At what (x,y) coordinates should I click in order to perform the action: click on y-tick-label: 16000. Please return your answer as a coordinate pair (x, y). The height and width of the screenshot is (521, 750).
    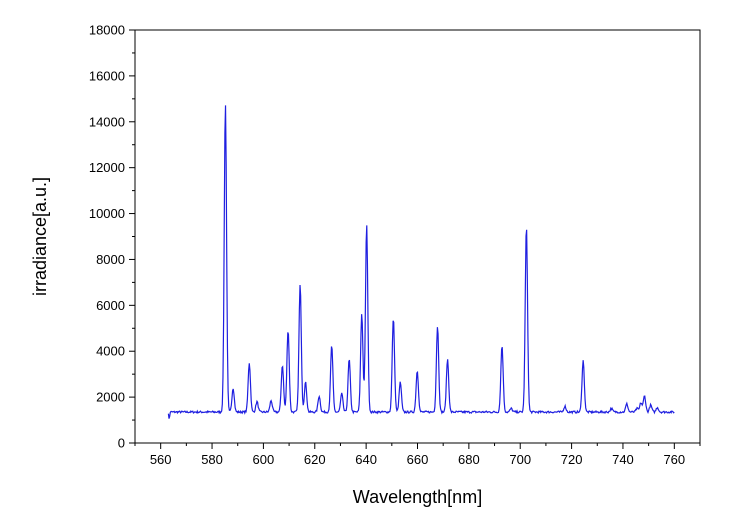
    Looking at the image, I should click on (107, 75).